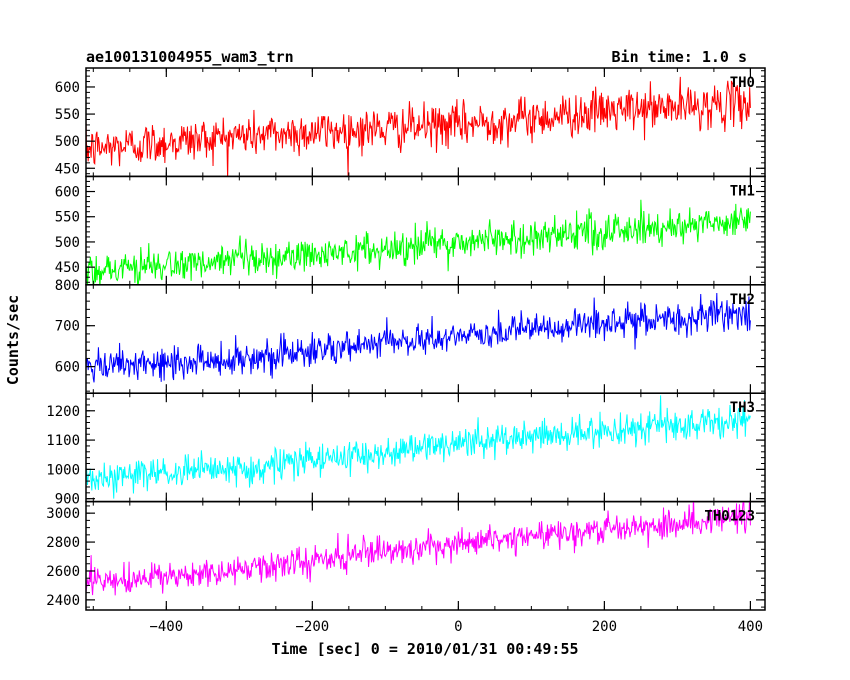  I want to click on panel-th0123: 2400 2600 2800 3000 TH0123, so click(406, 555).